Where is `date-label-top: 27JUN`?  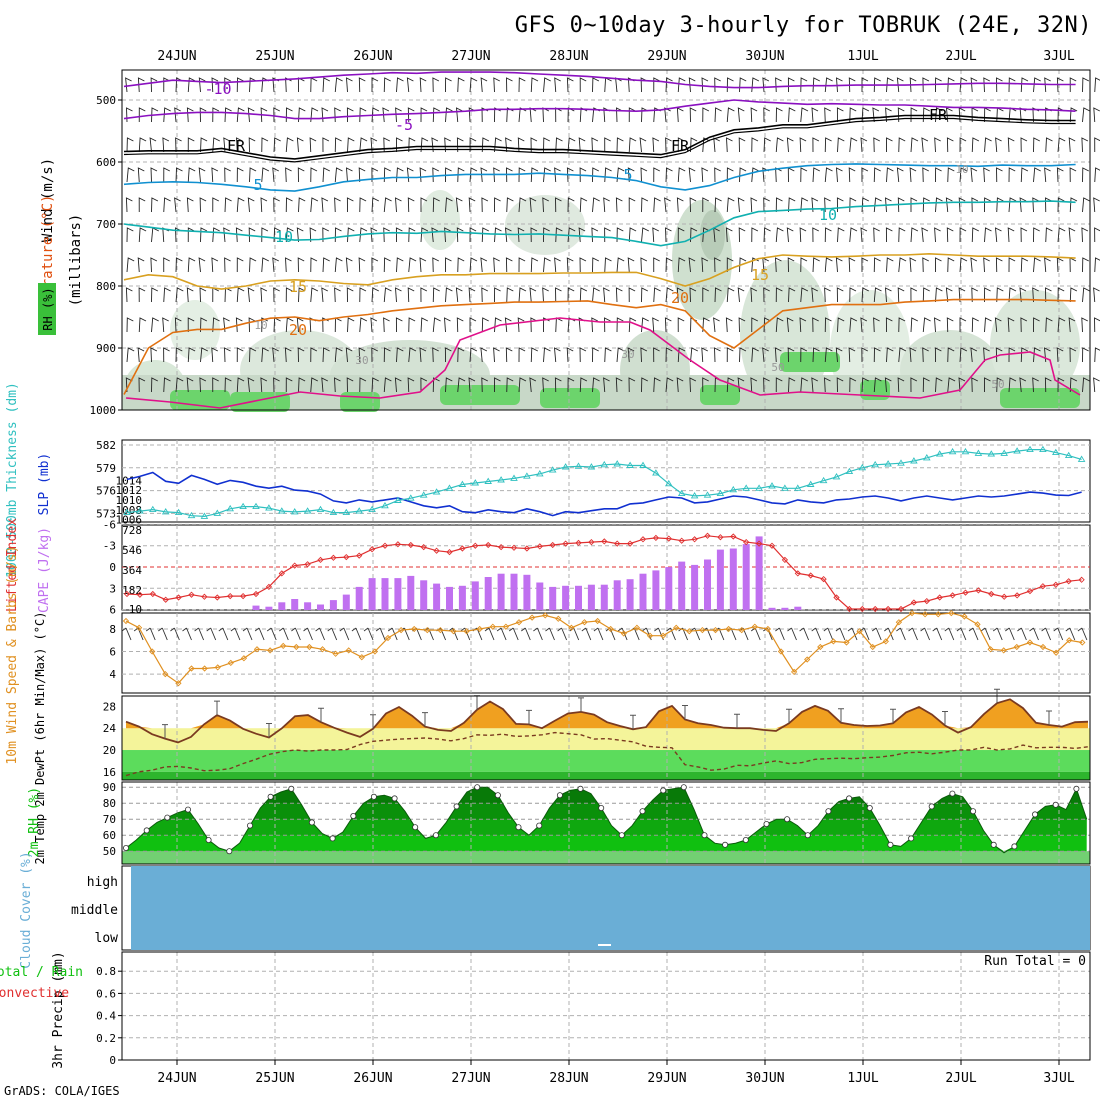 date-label-top: 27JUN is located at coordinates (470, 56).